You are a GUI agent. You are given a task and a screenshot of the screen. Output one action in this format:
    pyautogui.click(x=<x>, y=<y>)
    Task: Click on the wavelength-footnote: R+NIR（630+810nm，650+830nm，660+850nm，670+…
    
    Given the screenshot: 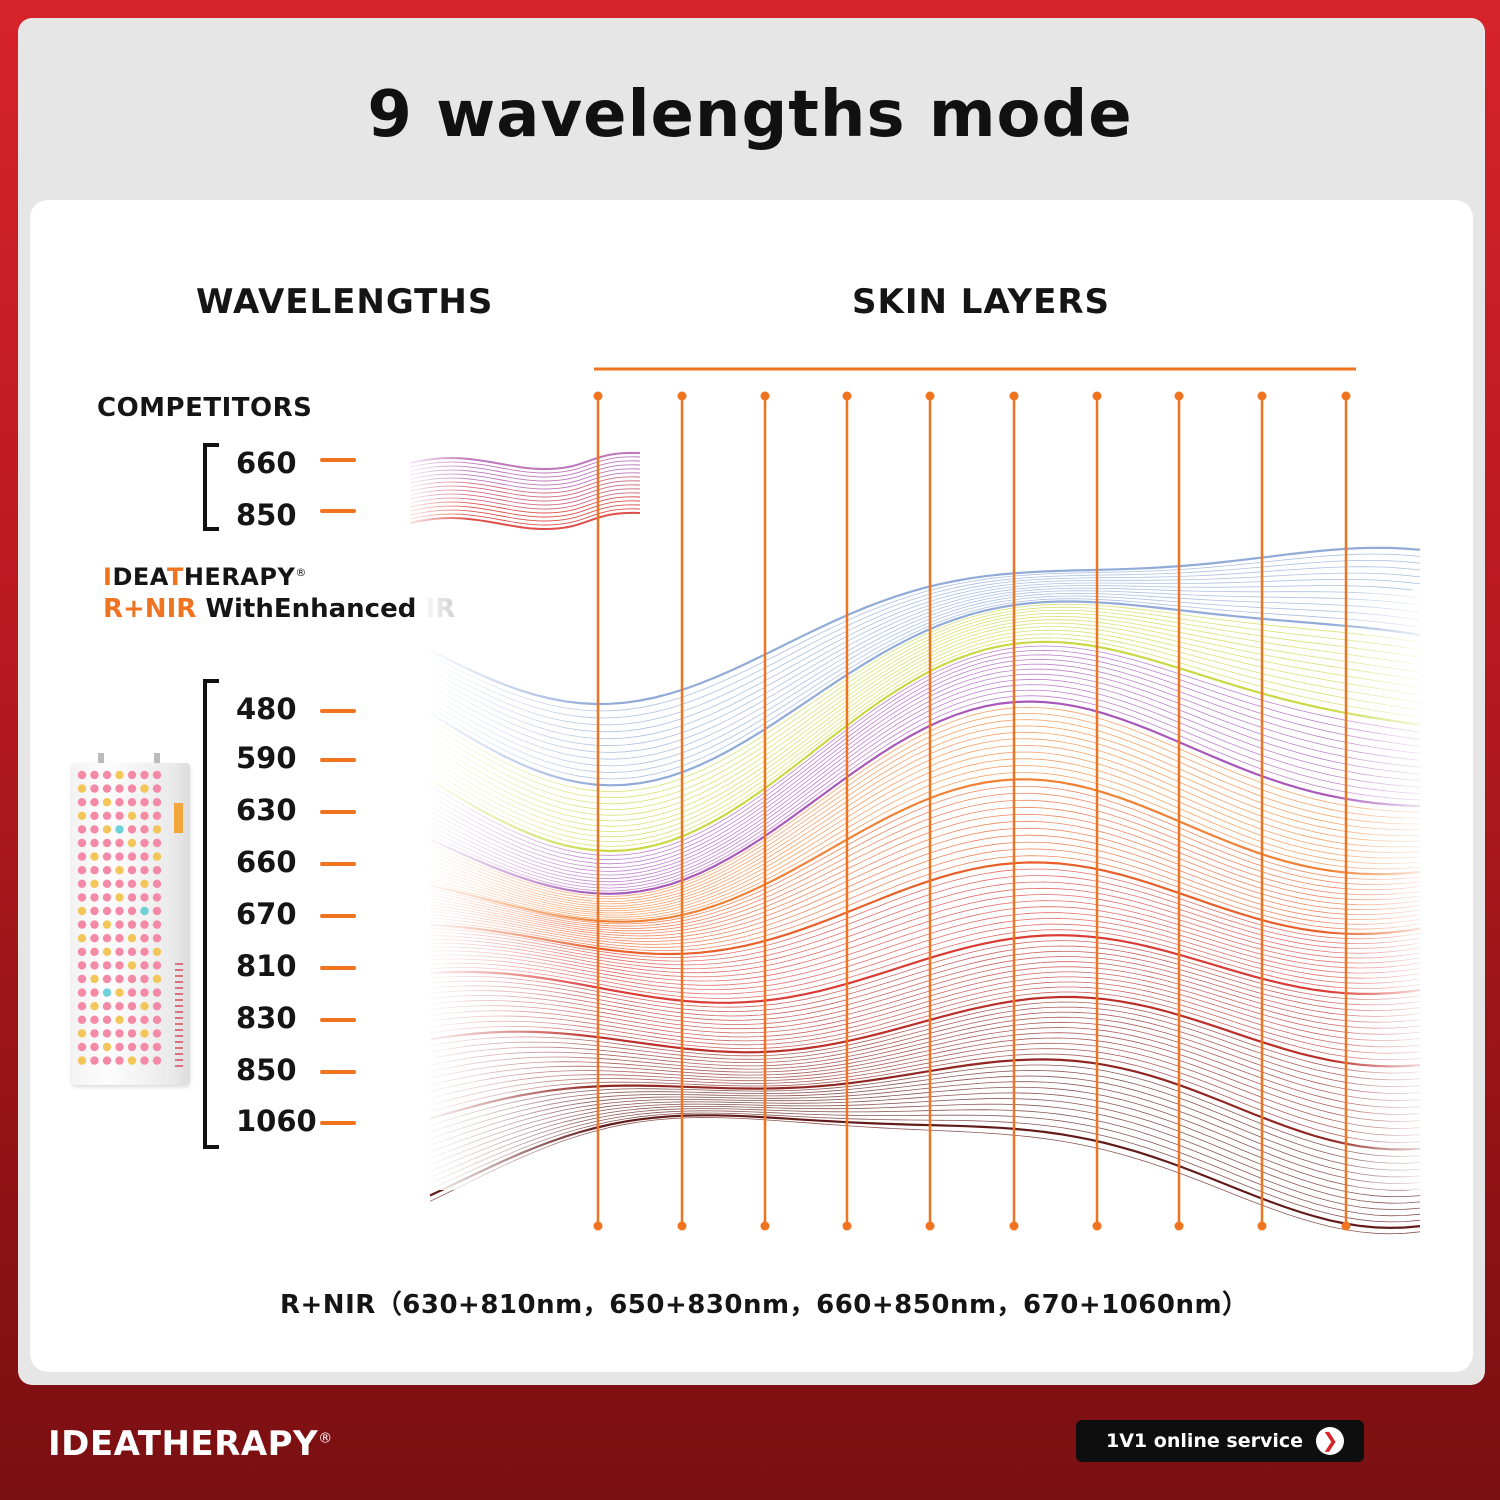 What is the action you would take?
    pyautogui.click(x=764, y=1305)
    